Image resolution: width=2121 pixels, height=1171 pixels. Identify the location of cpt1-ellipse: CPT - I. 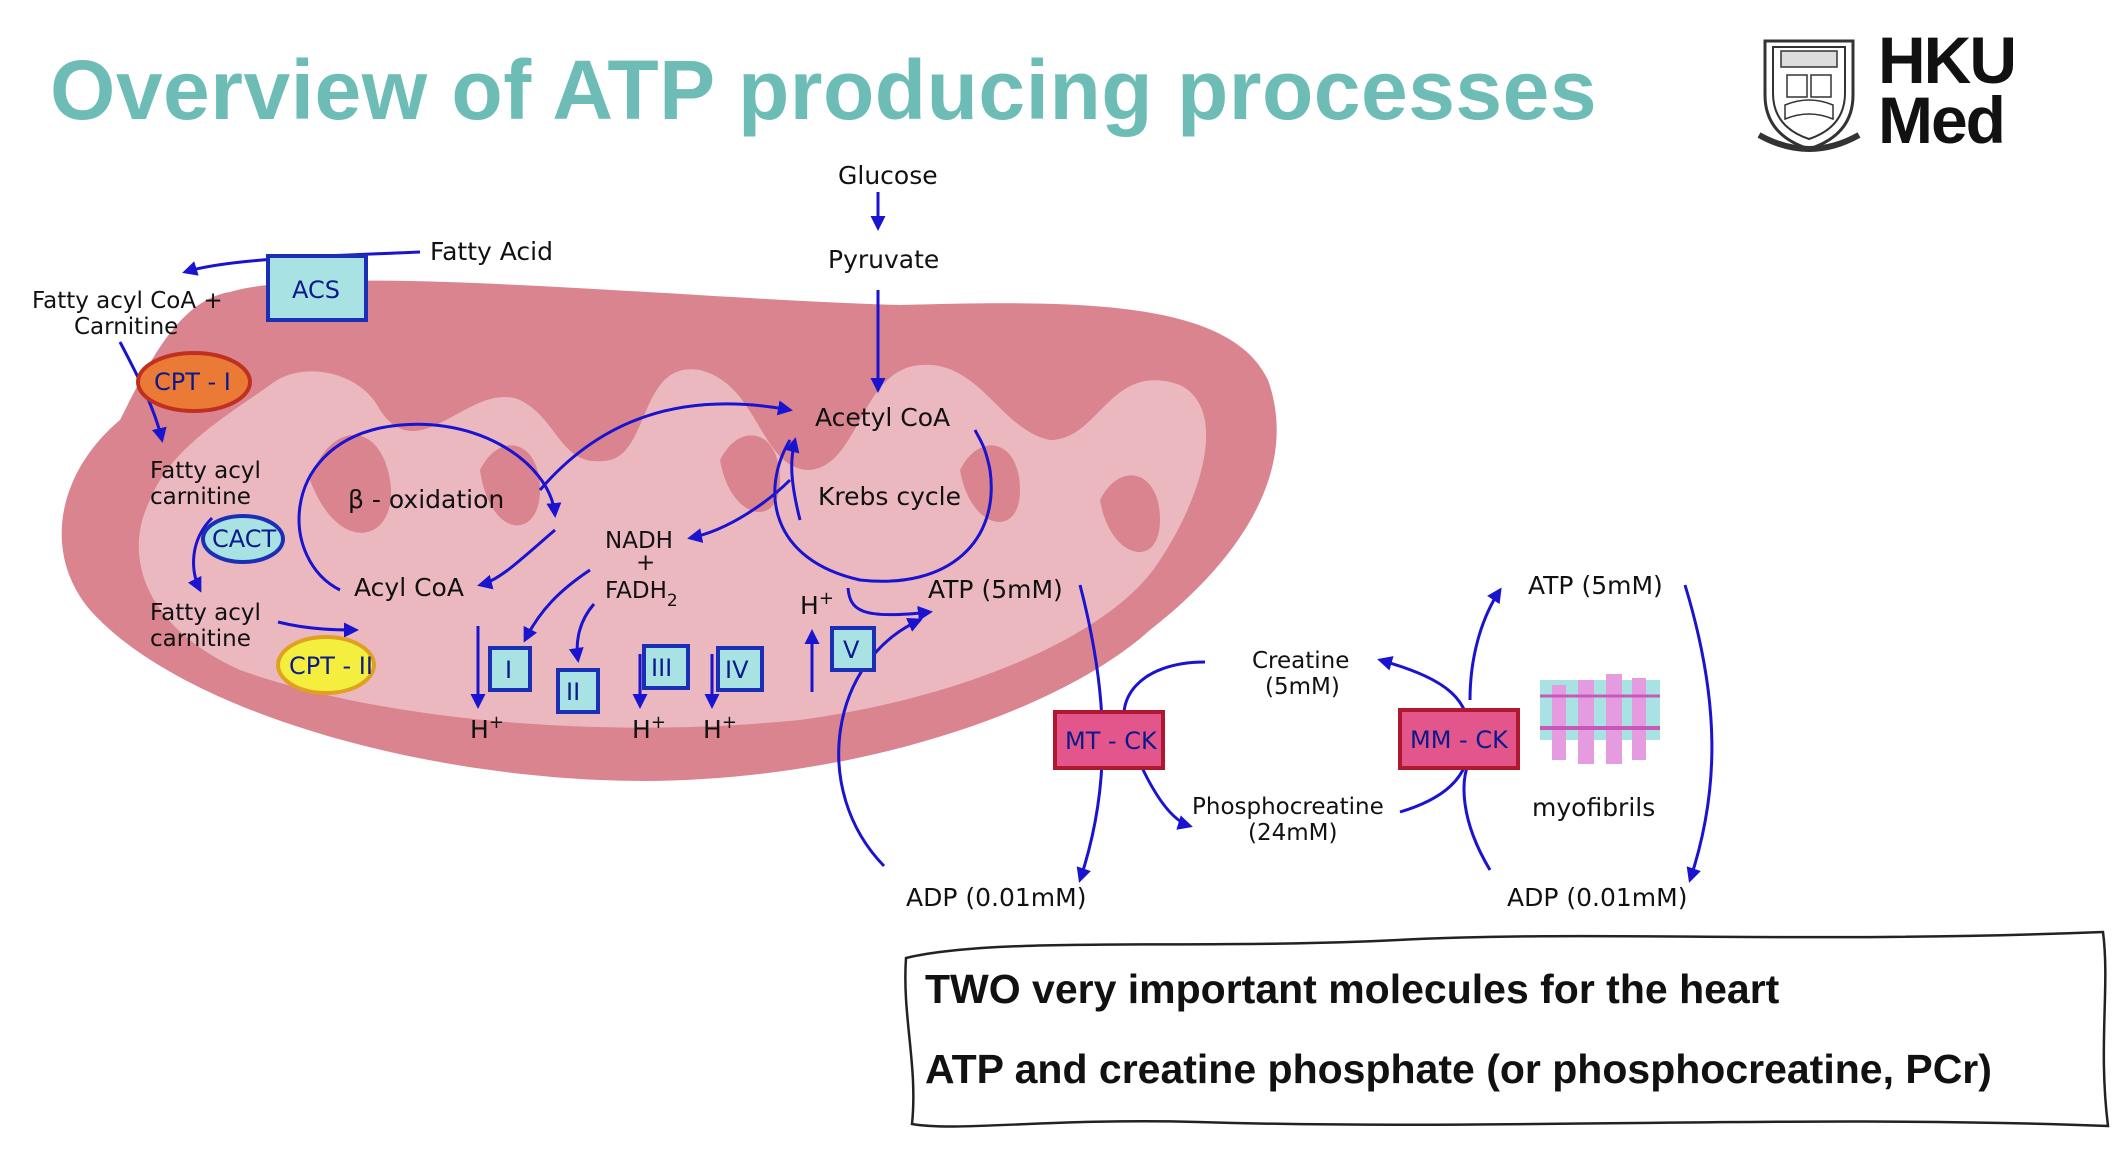
(194, 382).